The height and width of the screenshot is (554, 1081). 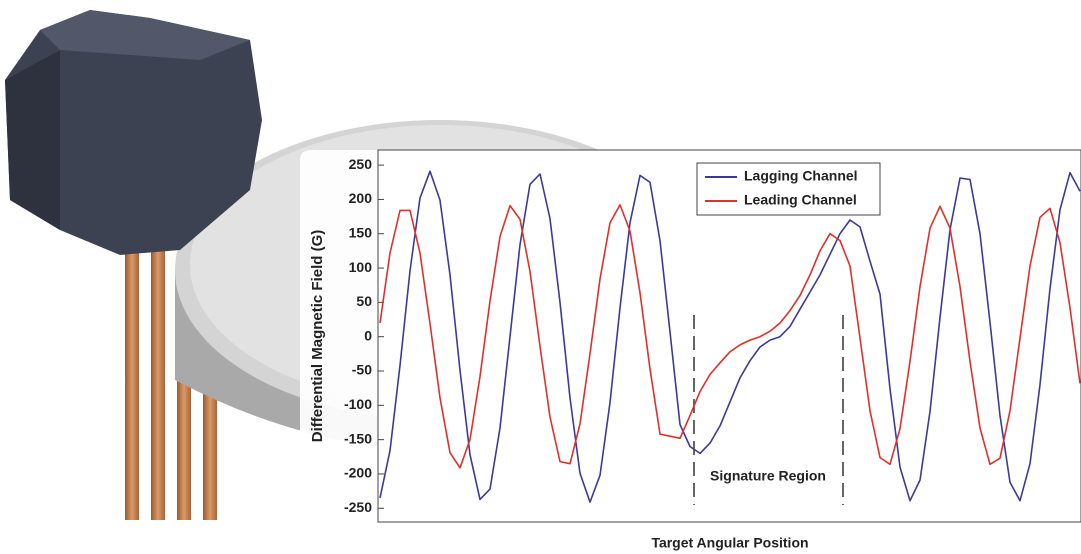 I want to click on y-tick-label: 250, so click(x=361, y=164).